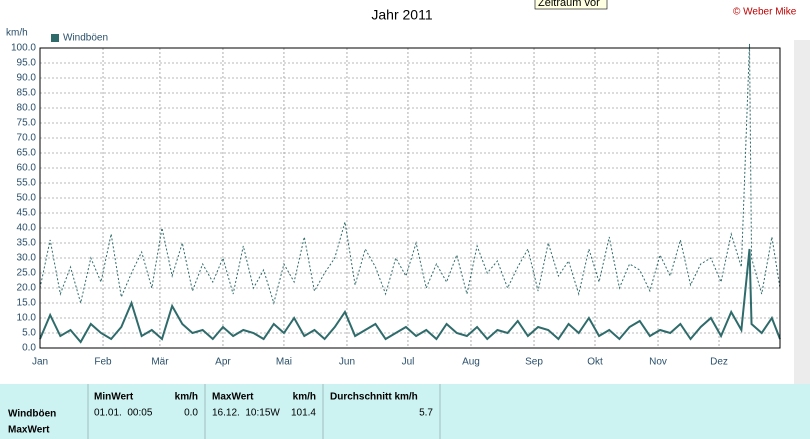  What do you see at coordinates (40, 362) in the screenshot?
I see `x-tick-label: Jan` at bounding box center [40, 362].